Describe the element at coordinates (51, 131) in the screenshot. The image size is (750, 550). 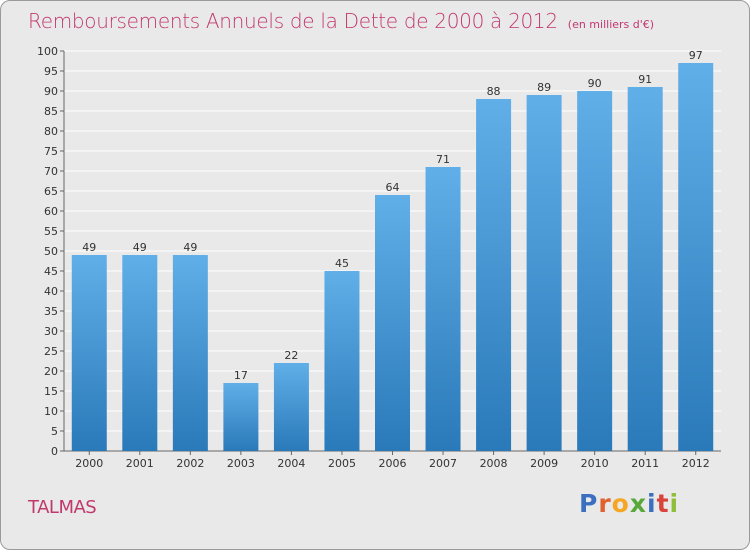
I see `y-tick-label: 80` at that location.